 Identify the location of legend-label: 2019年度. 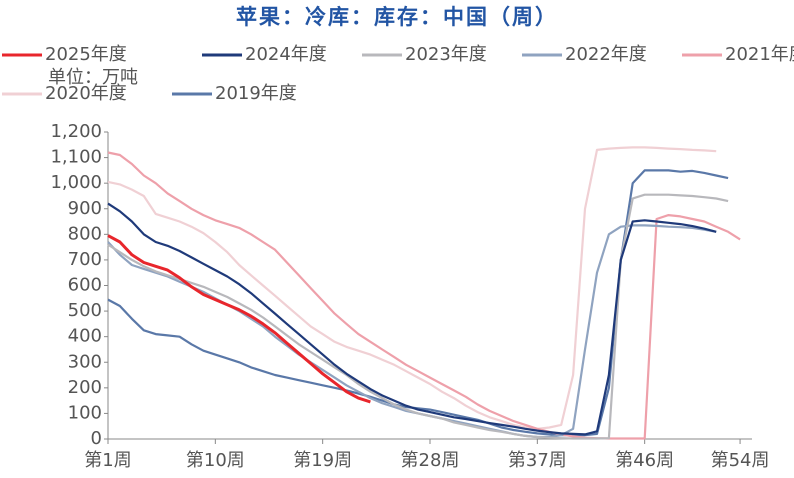
(256, 93).